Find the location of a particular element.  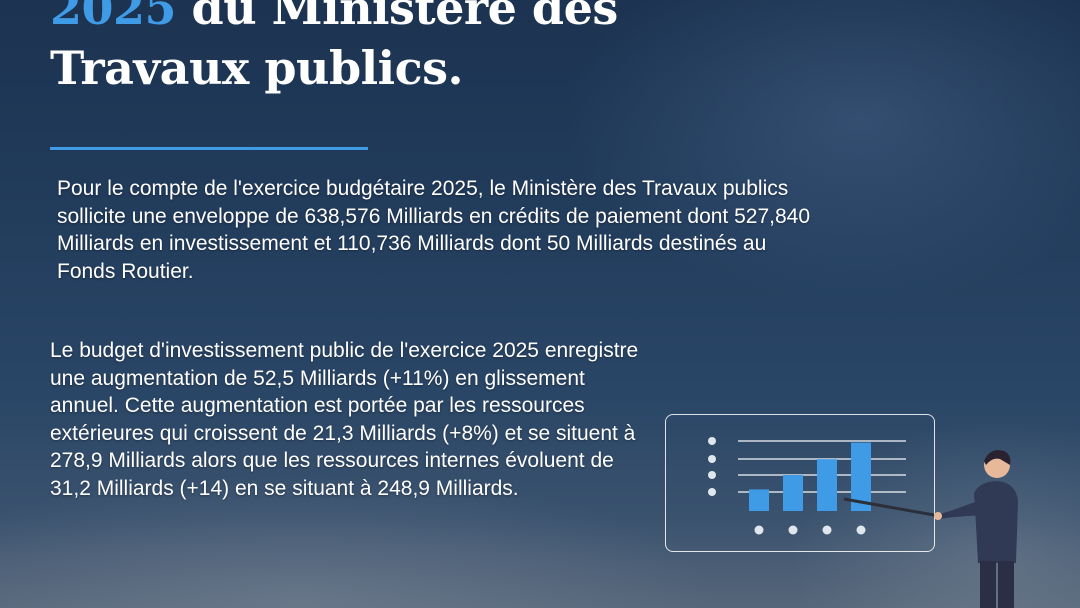

pointer-stick is located at coordinates (889, 507).